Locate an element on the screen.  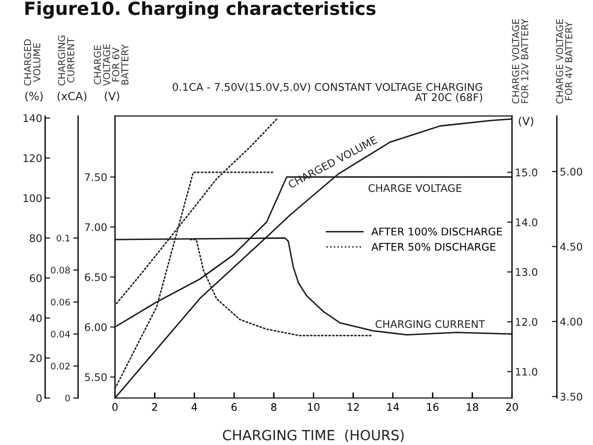
y3-tick-label: 7.50 is located at coordinates (96, 177).